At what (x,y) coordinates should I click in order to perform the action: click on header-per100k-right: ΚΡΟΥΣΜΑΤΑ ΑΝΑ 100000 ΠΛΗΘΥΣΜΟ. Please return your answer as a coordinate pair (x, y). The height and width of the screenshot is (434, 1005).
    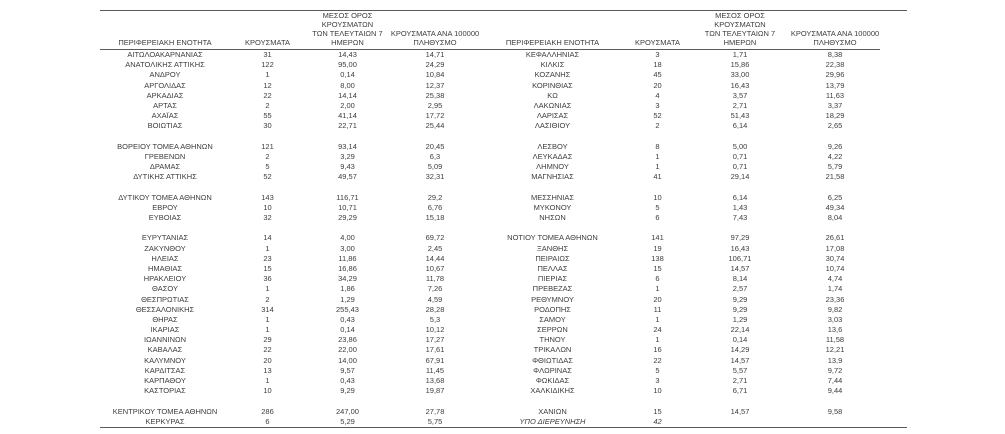
    Looking at the image, I should click on (835, 38).